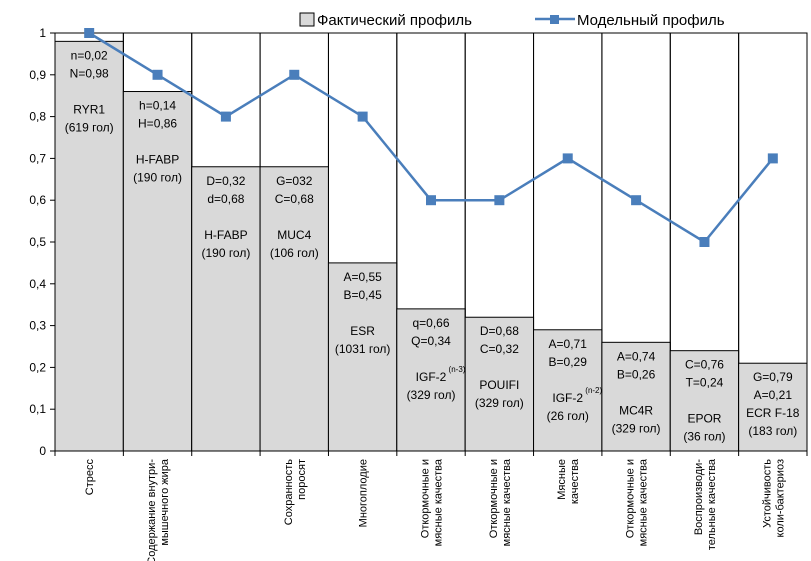 This screenshot has width=811, height=561. What do you see at coordinates (704, 419) in the screenshot?
I see `bar-data-label: EPOR` at bounding box center [704, 419].